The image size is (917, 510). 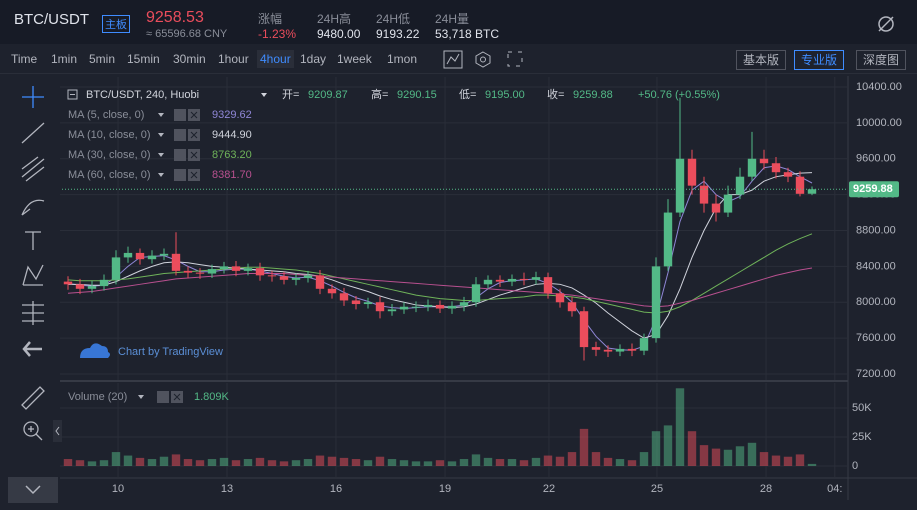 What do you see at coordinates (761, 60) in the screenshot?
I see `view-button: 基本版` at bounding box center [761, 60].